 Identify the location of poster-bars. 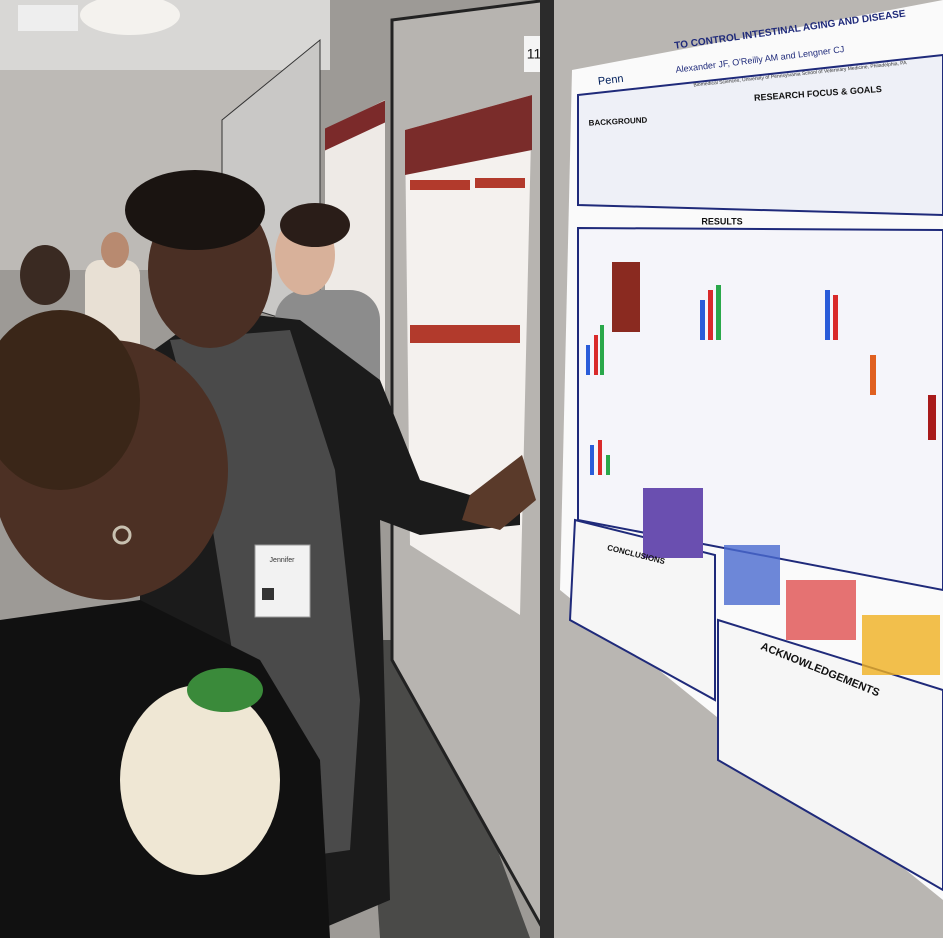
(761, 380).